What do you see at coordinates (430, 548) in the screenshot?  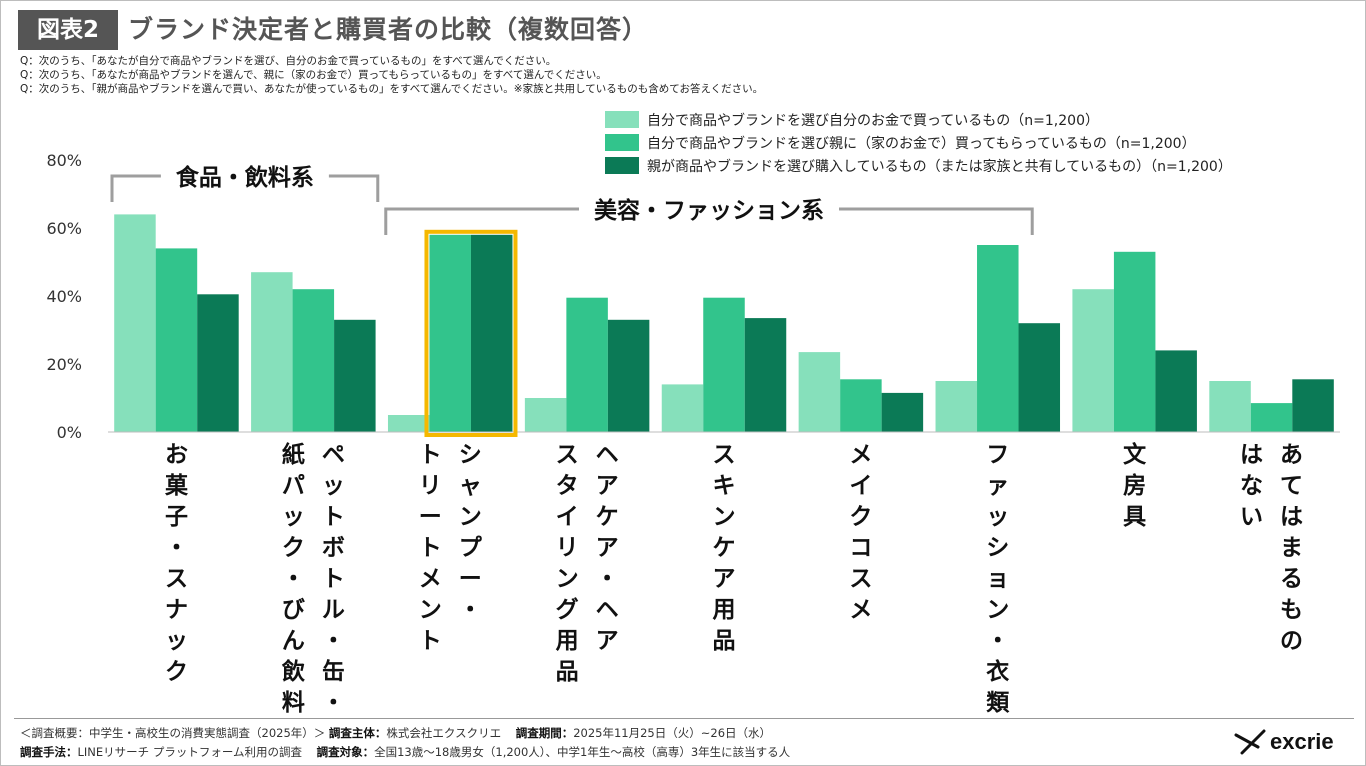 I see `category-label: トリートメント` at bounding box center [430, 548].